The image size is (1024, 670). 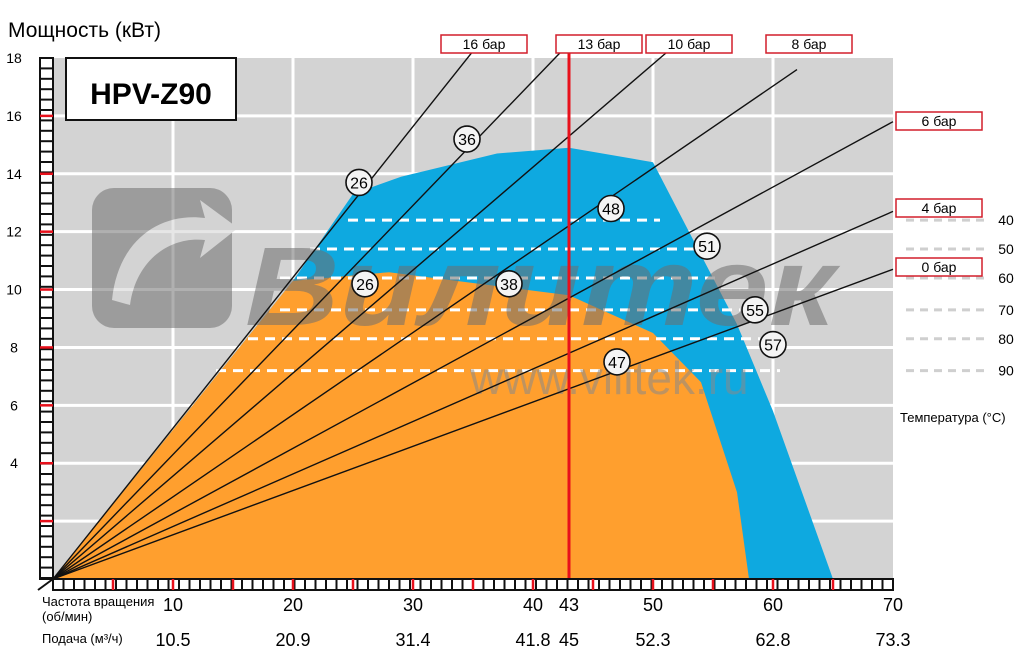 I want to click on axis-corner, so click(x=45, y=584).